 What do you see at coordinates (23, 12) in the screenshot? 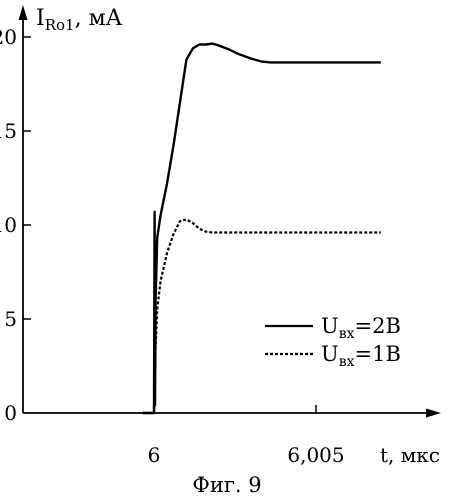
I see `y-axis-arrow` at bounding box center [23, 12].